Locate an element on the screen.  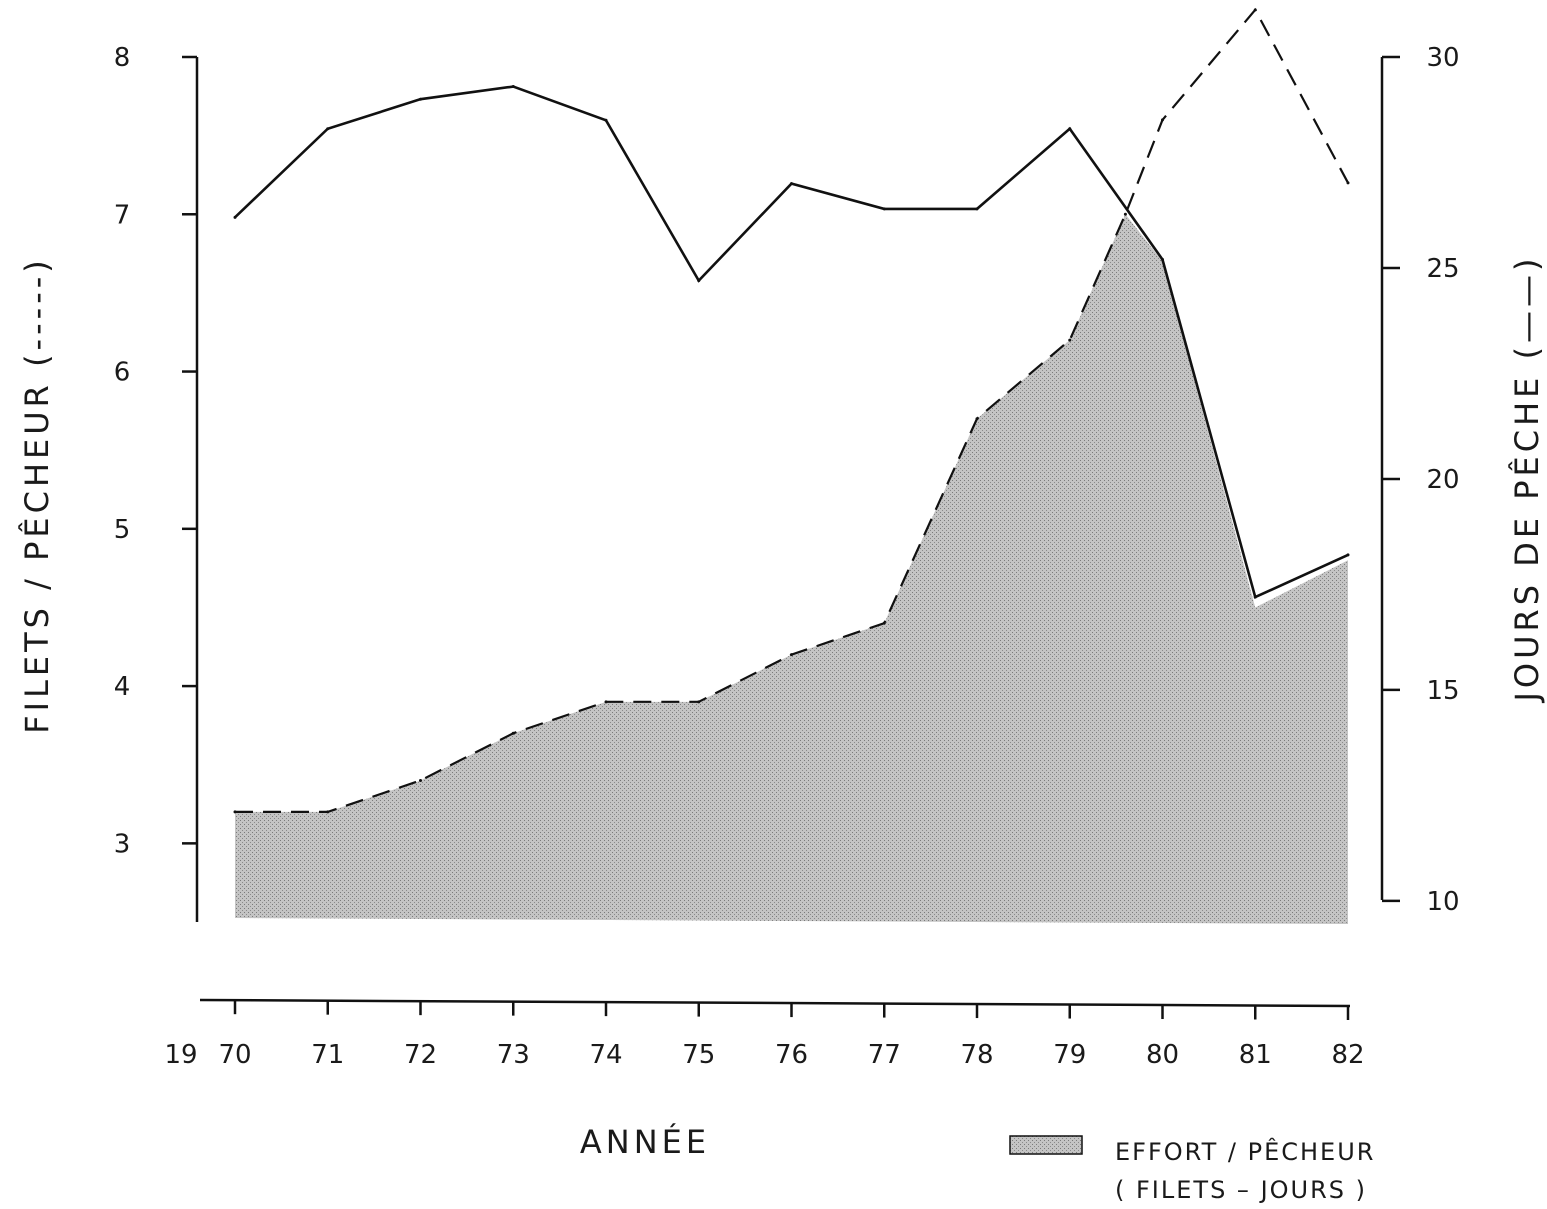
x-tick-label: 73 is located at coordinates (513, 1055).